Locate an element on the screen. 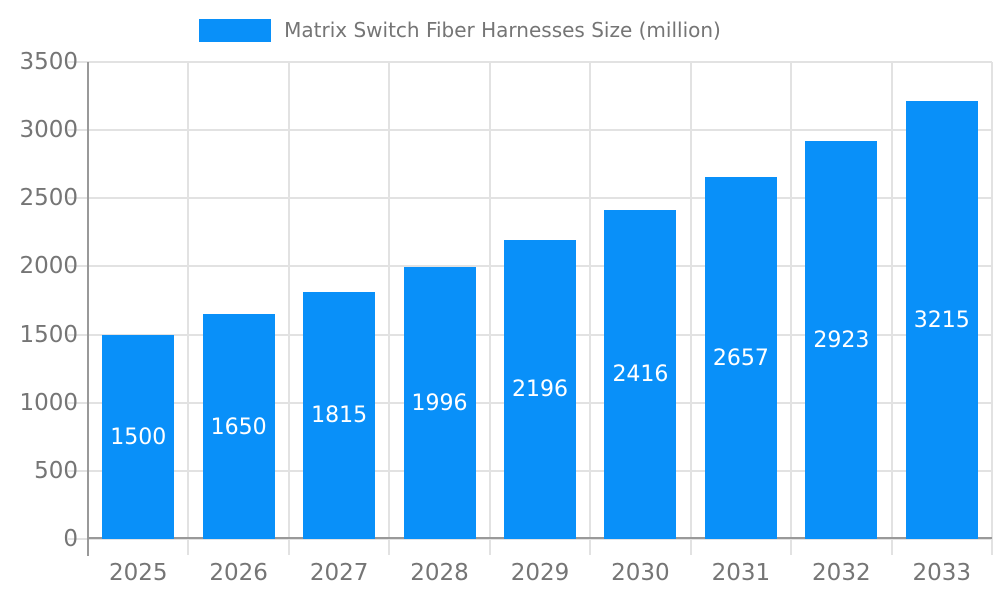 Image resolution: width=1000 pixels, height=600 pixels. y-axis-tick-label: 3000 is located at coordinates (48, 130).